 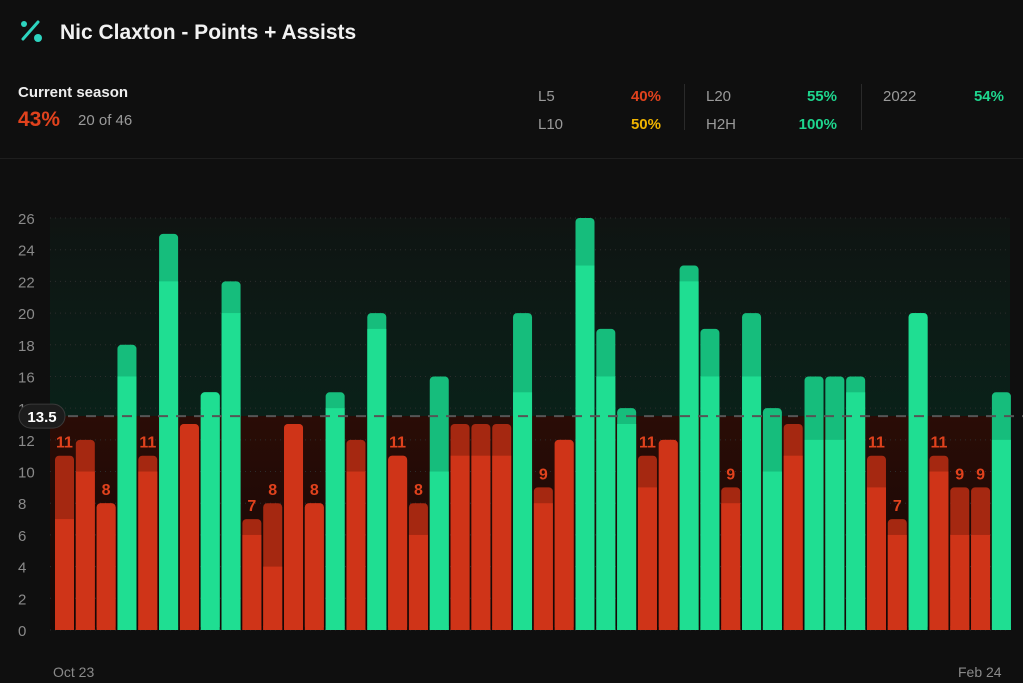 I want to click on split-value-h2h: 100%, so click(x=817, y=124).